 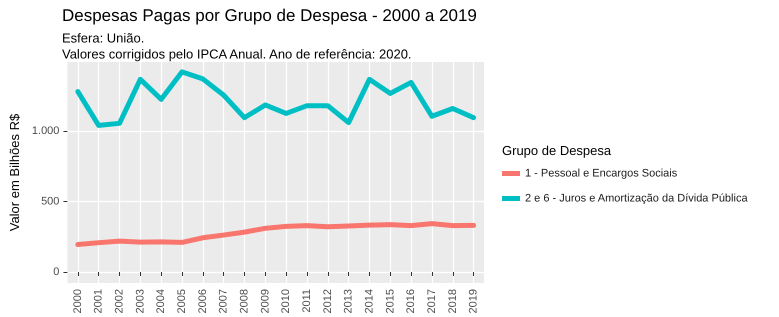 I want to click on x-tick-label: 2006, so click(x=202, y=301).